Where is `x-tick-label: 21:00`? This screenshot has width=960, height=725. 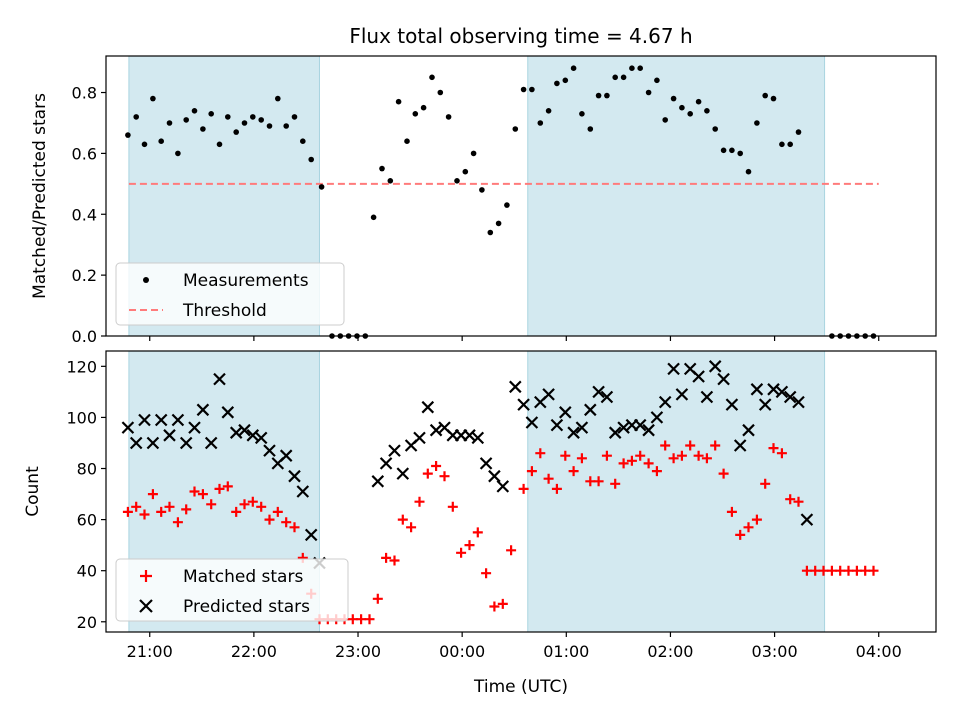 x-tick-label: 21:00 is located at coordinates (150, 651).